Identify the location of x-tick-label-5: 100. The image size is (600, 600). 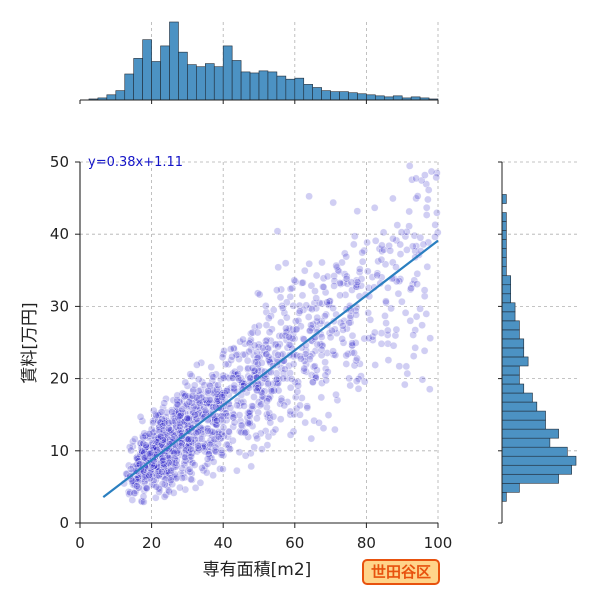
(438, 543).